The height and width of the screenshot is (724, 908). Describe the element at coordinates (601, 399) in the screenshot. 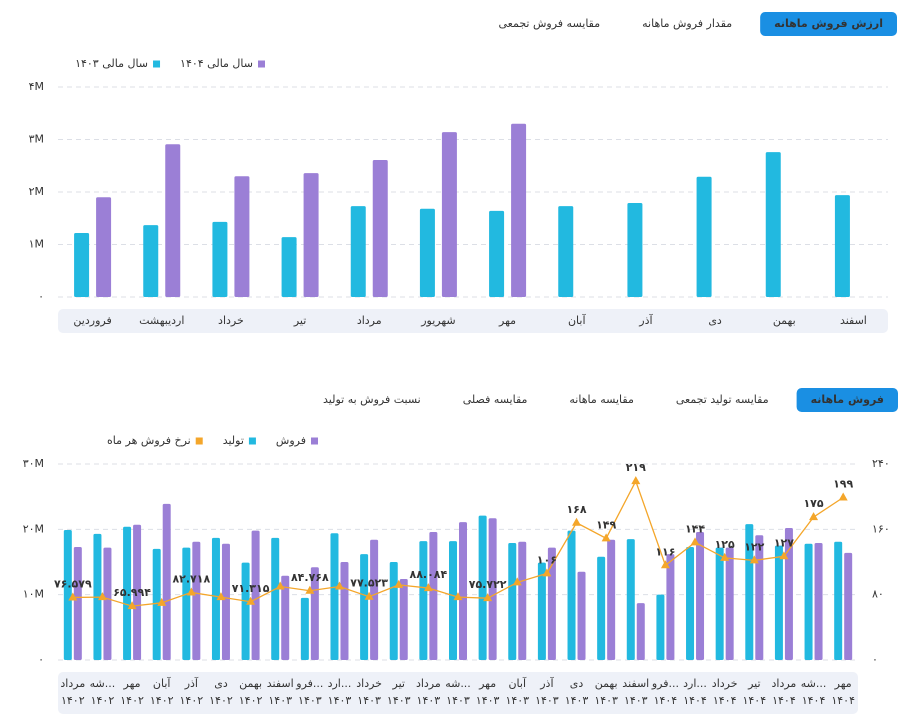

I see `tab-label: مقایسه ماهانه` at that location.